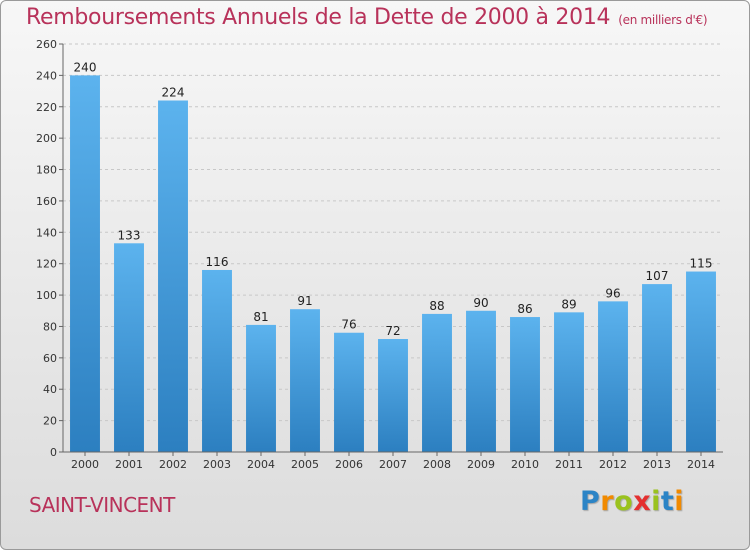 This screenshot has width=750, height=550. What do you see at coordinates (173, 464) in the screenshot?
I see `x-tick-label: 2002` at bounding box center [173, 464].